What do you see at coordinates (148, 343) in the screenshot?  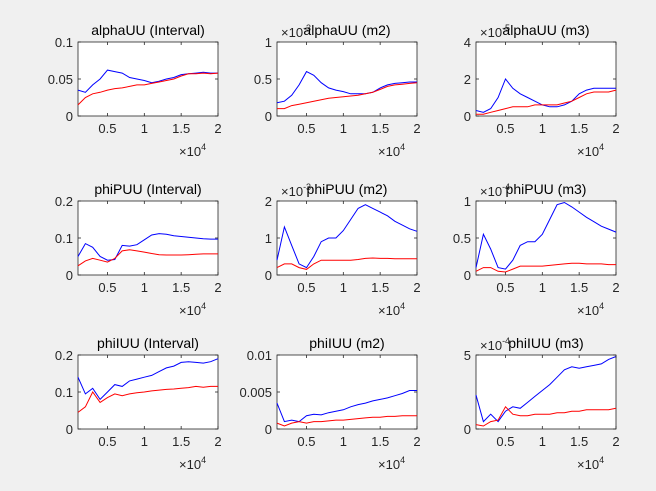 I see `subplot-title: phiIUU (Interval)` at bounding box center [148, 343].